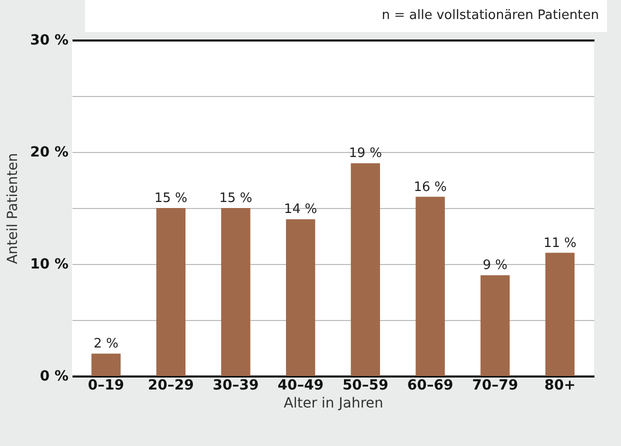 The height and width of the screenshot is (446, 621). What do you see at coordinates (106, 344) in the screenshot?
I see `data-label: 2 %` at bounding box center [106, 344].